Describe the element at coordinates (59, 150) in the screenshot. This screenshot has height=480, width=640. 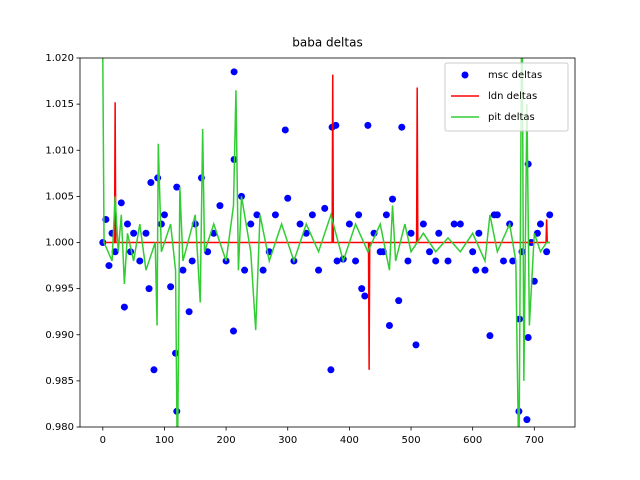
I see `y-tick-label: 1.010` at that location.